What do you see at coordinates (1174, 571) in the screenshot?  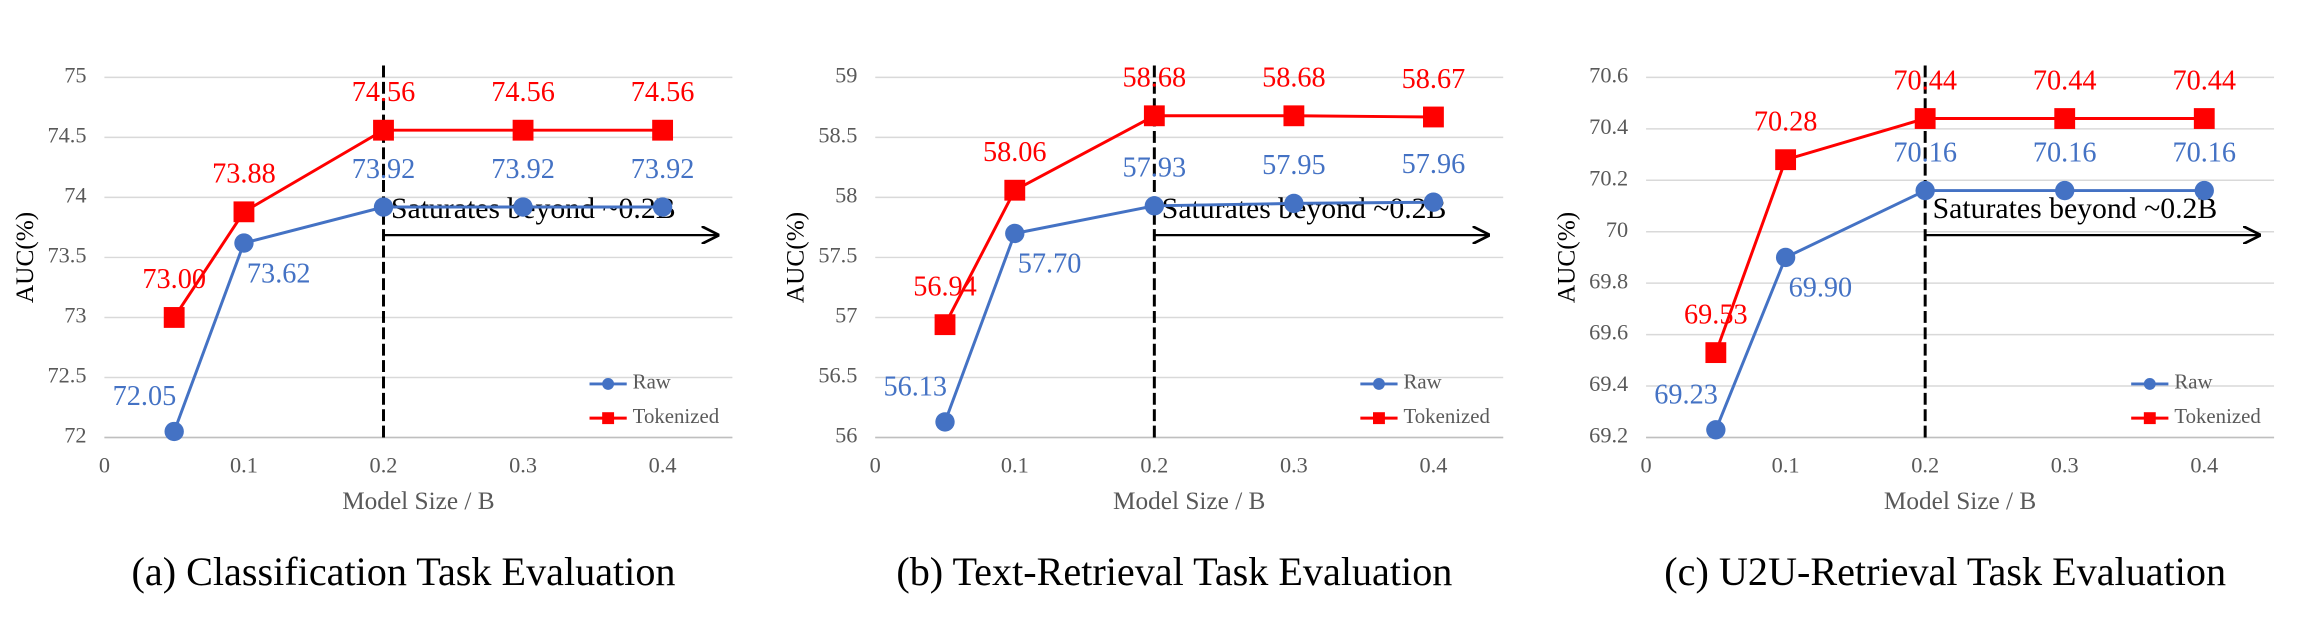 I see `chart-caption: (b) Text-Retrieval Task Evaluation` at bounding box center [1174, 571].